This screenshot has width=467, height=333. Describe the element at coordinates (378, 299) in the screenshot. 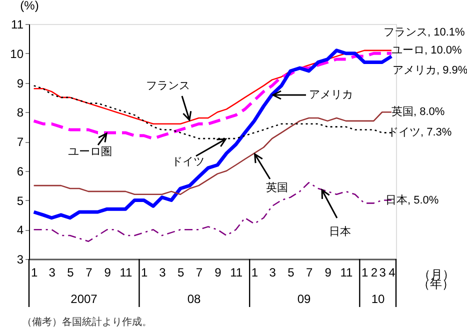

I see `text: 10` at that location.